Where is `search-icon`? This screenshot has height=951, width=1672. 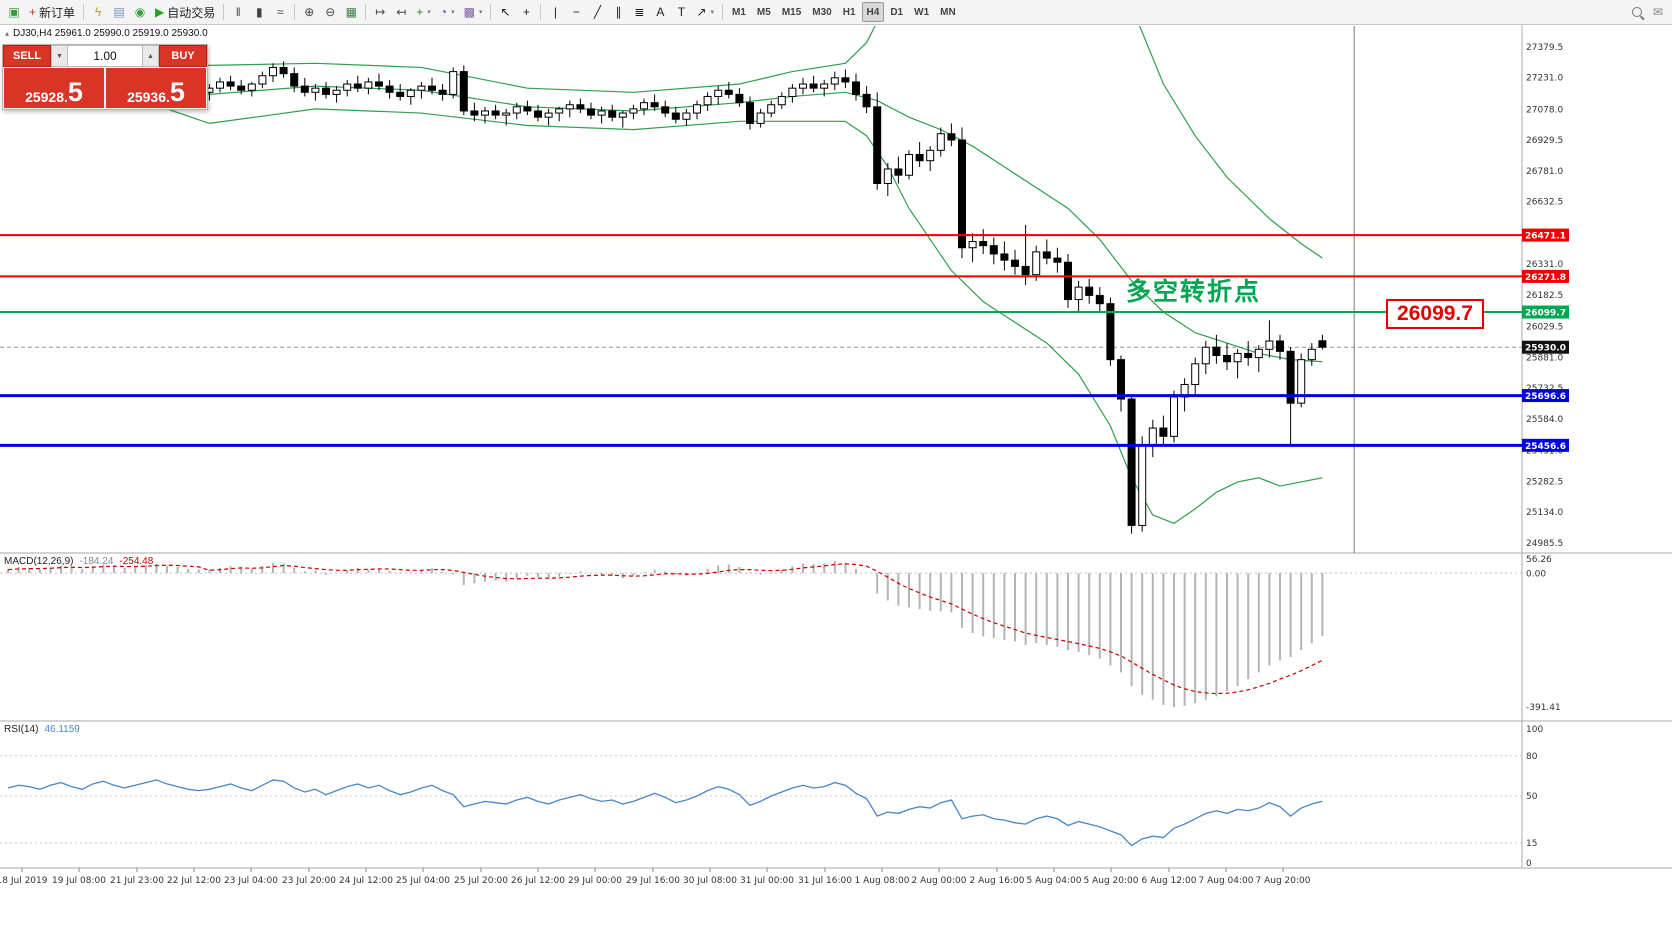
search-icon is located at coordinates (1637, 12).